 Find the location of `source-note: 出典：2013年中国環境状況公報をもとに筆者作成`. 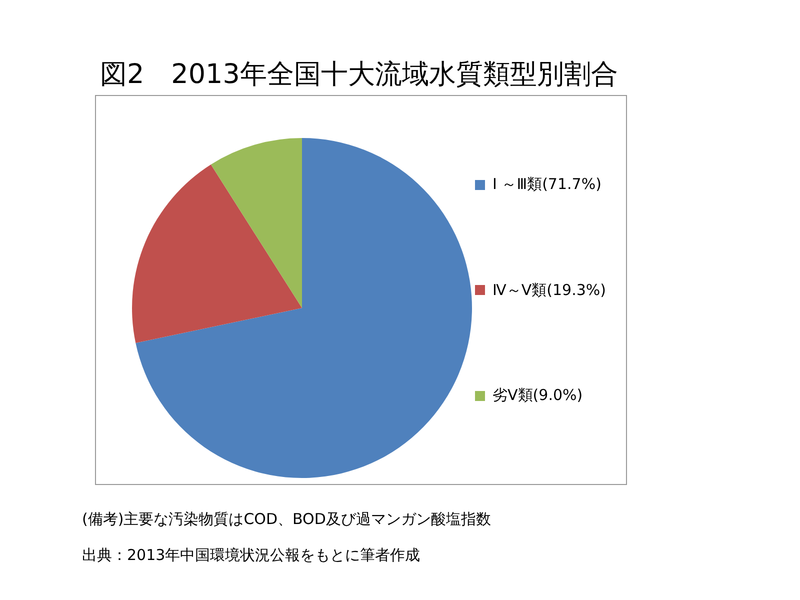

source-note: 出典：2013年中国環境状況公報をもとに筆者作成 is located at coordinates (251, 555).